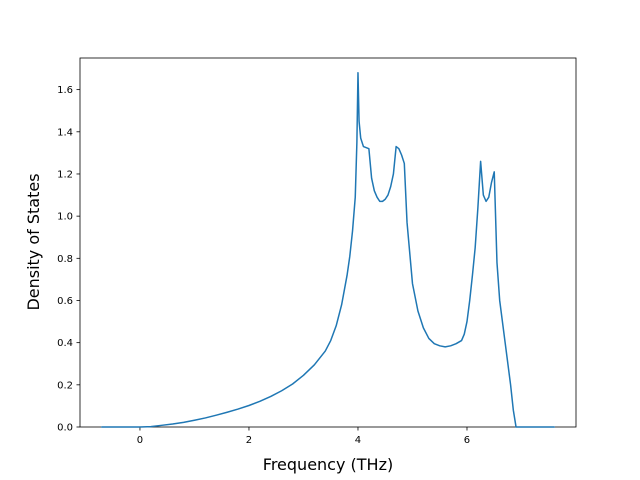 The height and width of the screenshot is (480, 640). I want to click on y-tick-label: 1.4, so click(65, 132).